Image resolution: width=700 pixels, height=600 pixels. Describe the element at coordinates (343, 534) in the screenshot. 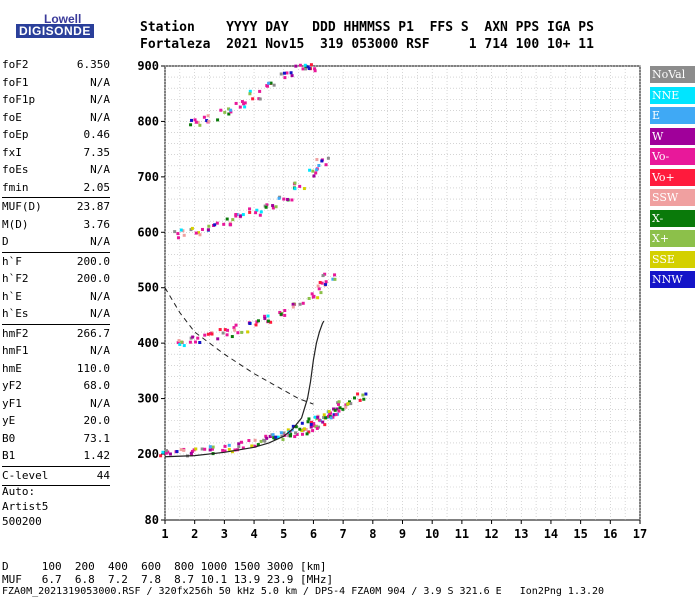

I see `x-tick-label: 7` at that location.